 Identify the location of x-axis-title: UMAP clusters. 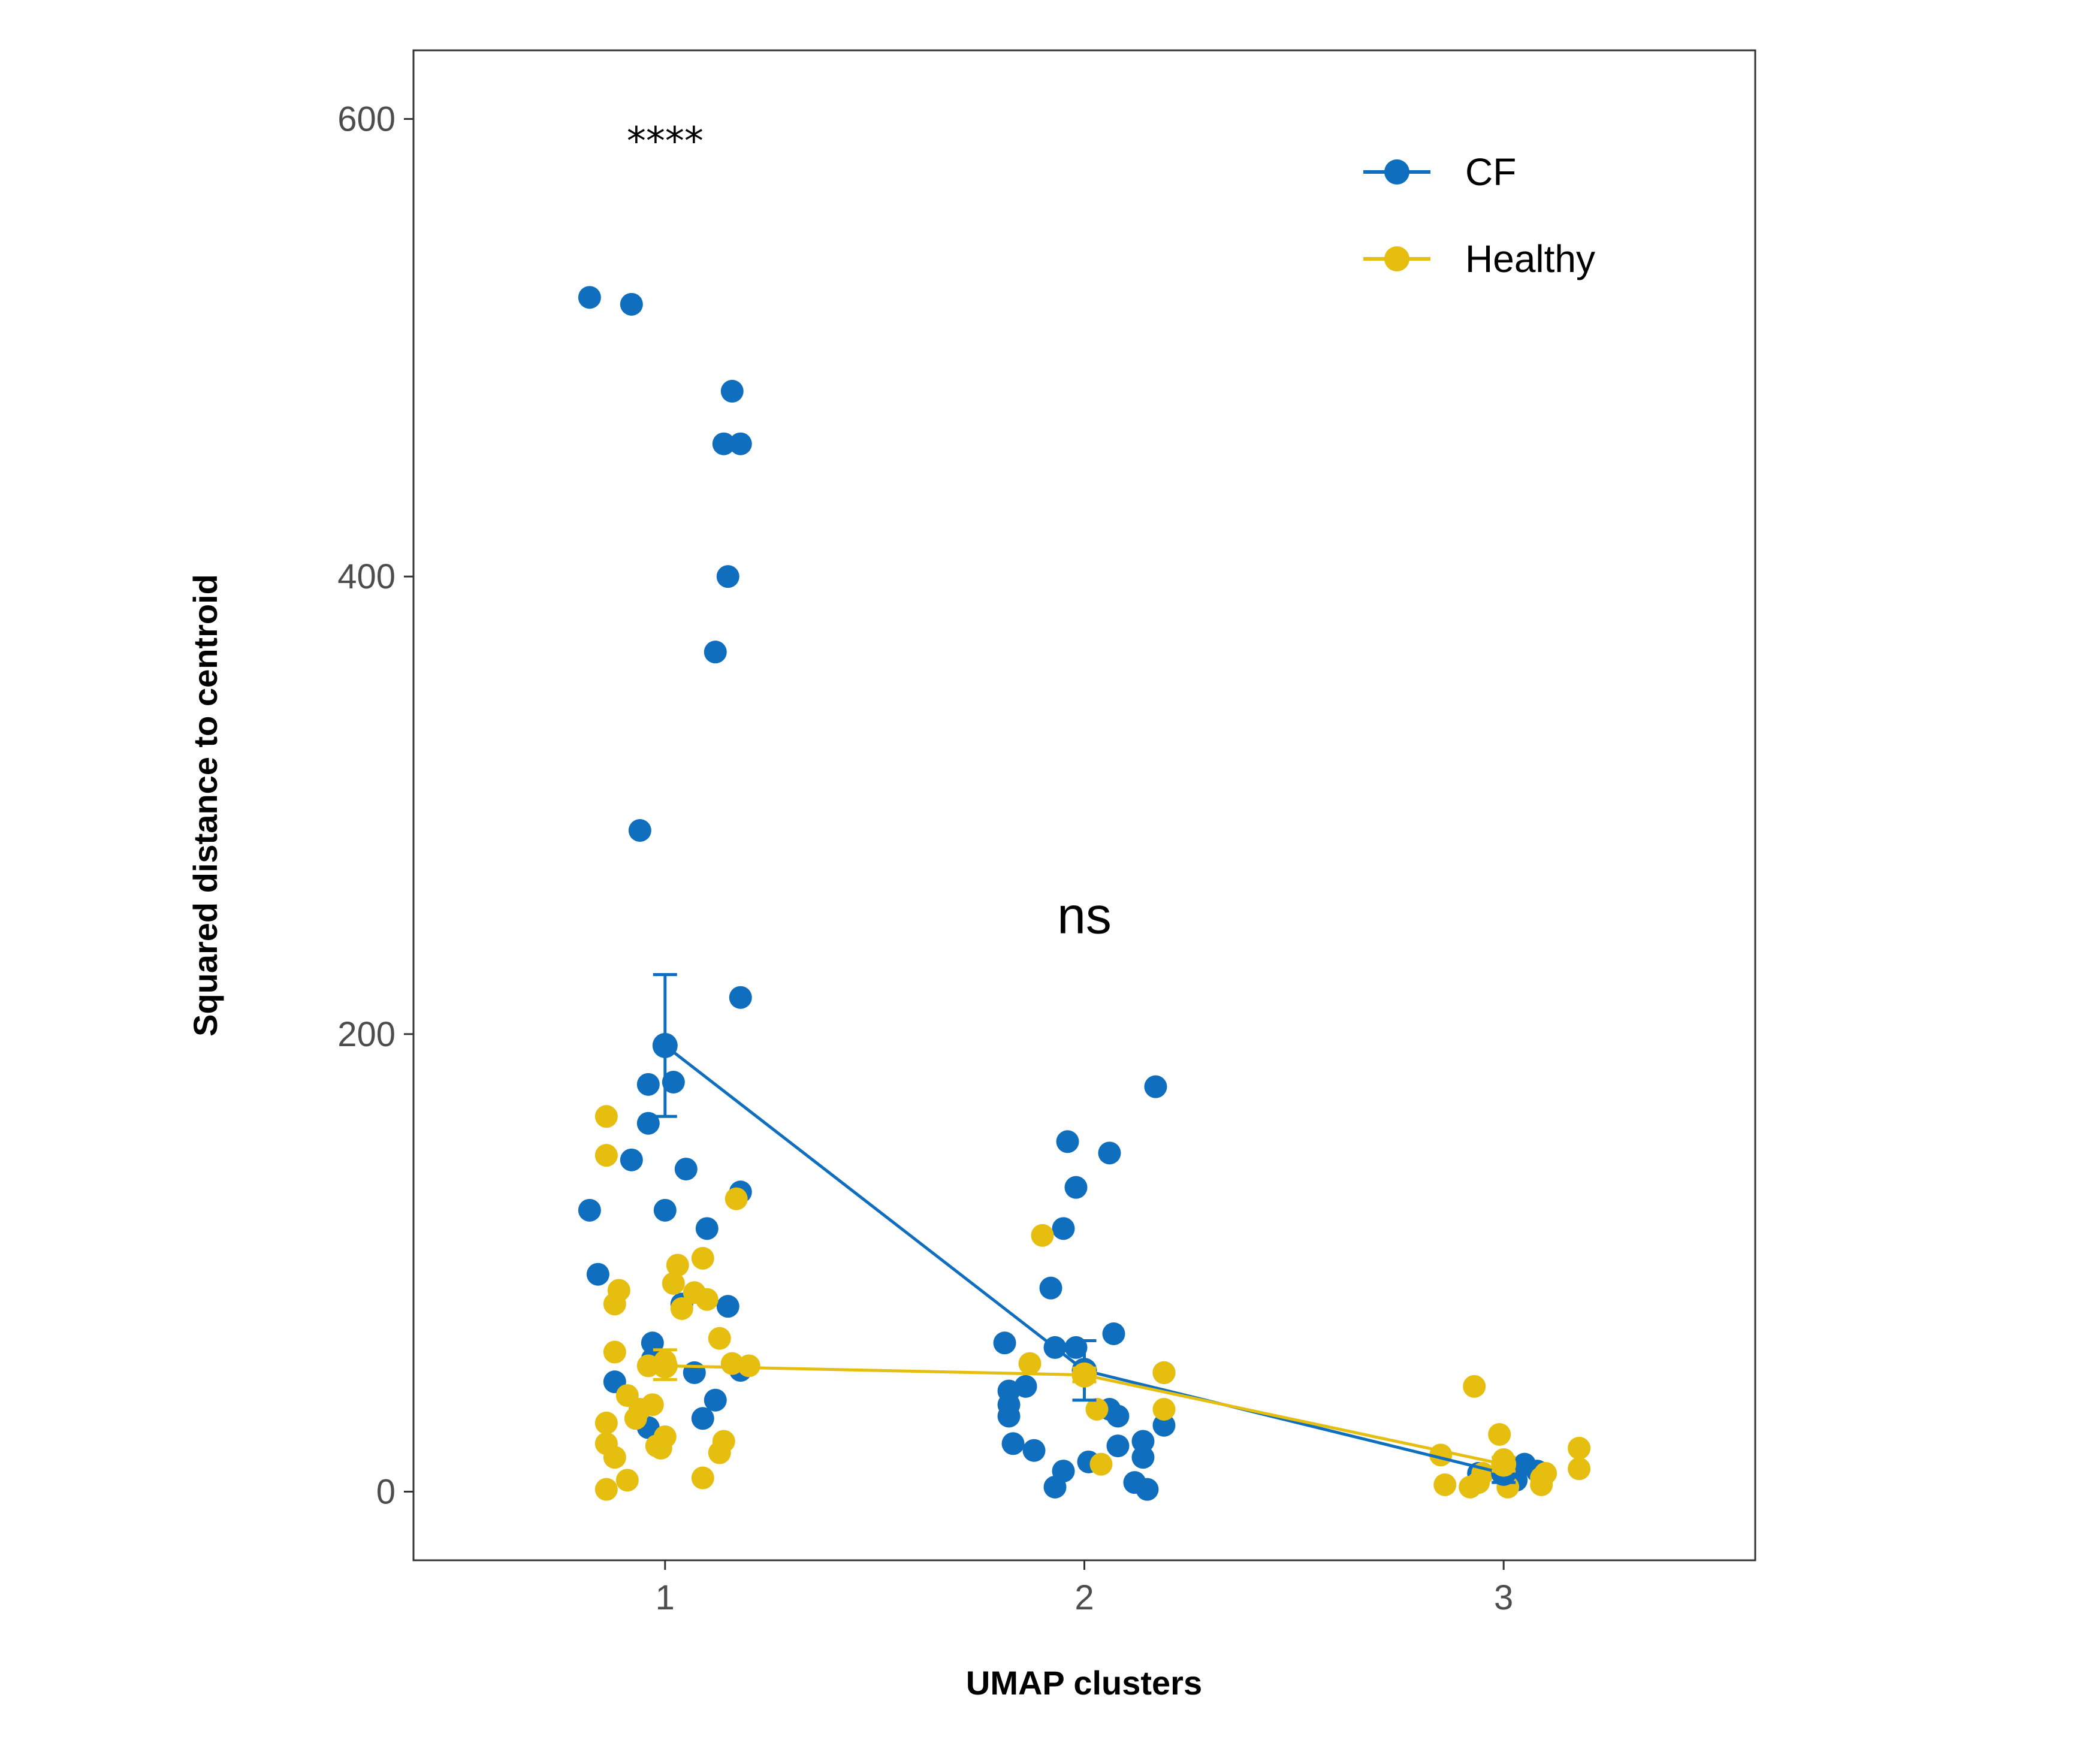
(1084, 1683).